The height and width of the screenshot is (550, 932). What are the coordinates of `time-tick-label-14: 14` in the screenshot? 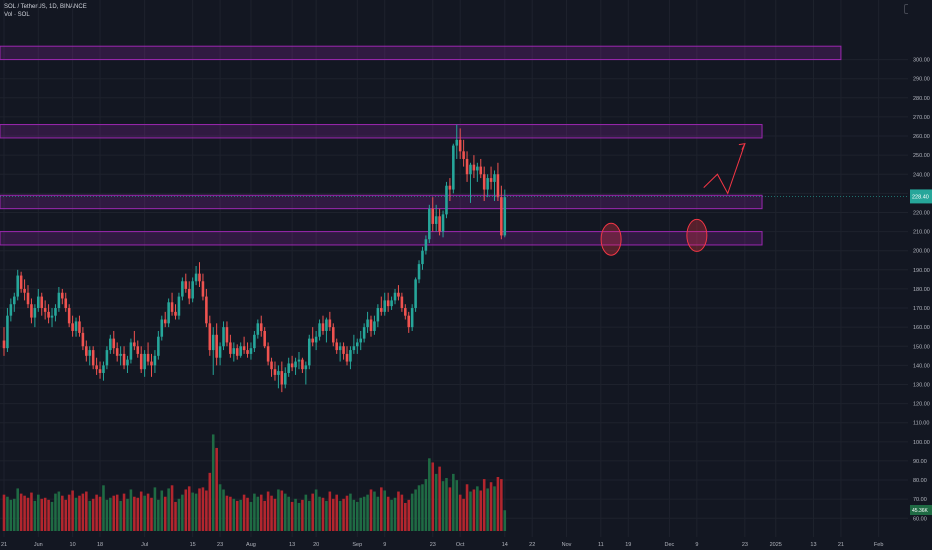 It's located at (505, 545).